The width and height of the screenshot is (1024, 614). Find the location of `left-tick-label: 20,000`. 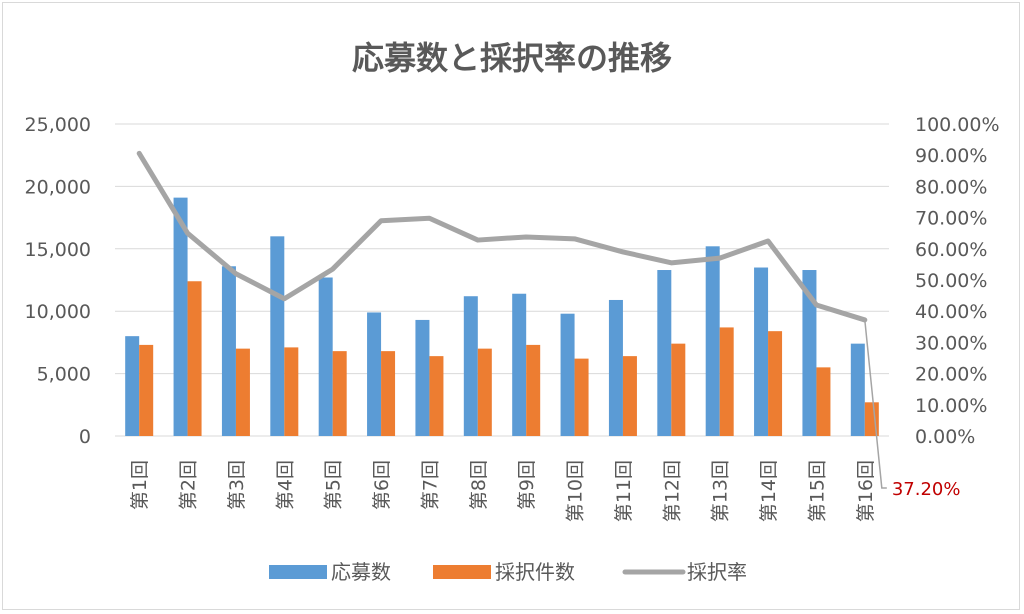

left-tick-label: 20,000 is located at coordinates (58, 187).